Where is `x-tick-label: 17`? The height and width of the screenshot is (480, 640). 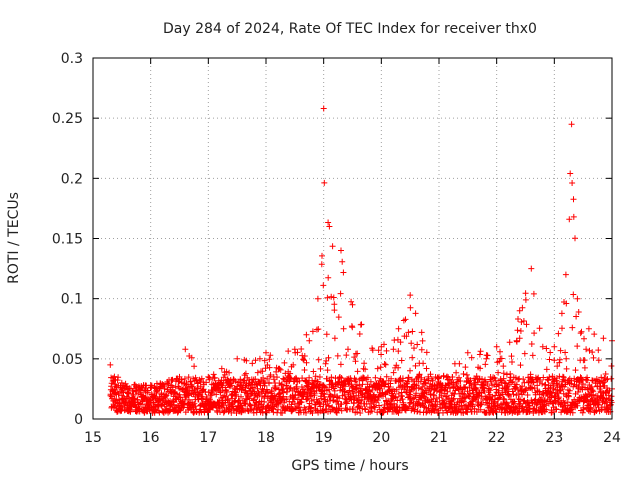
x-tick-label: 17 is located at coordinates (208, 438).